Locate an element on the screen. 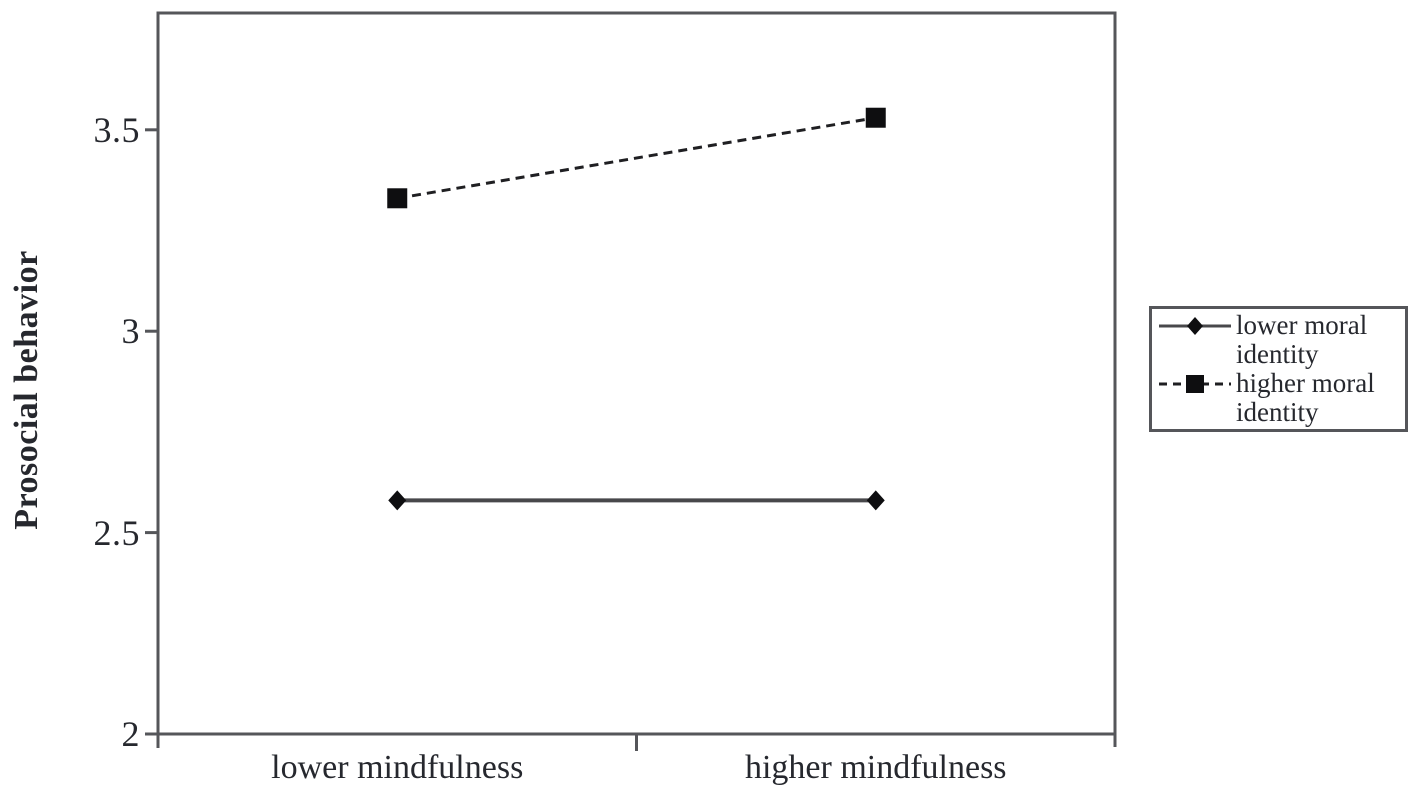 This screenshot has width=1418, height=804. y-tick-label: 3.5 is located at coordinates (116, 129).